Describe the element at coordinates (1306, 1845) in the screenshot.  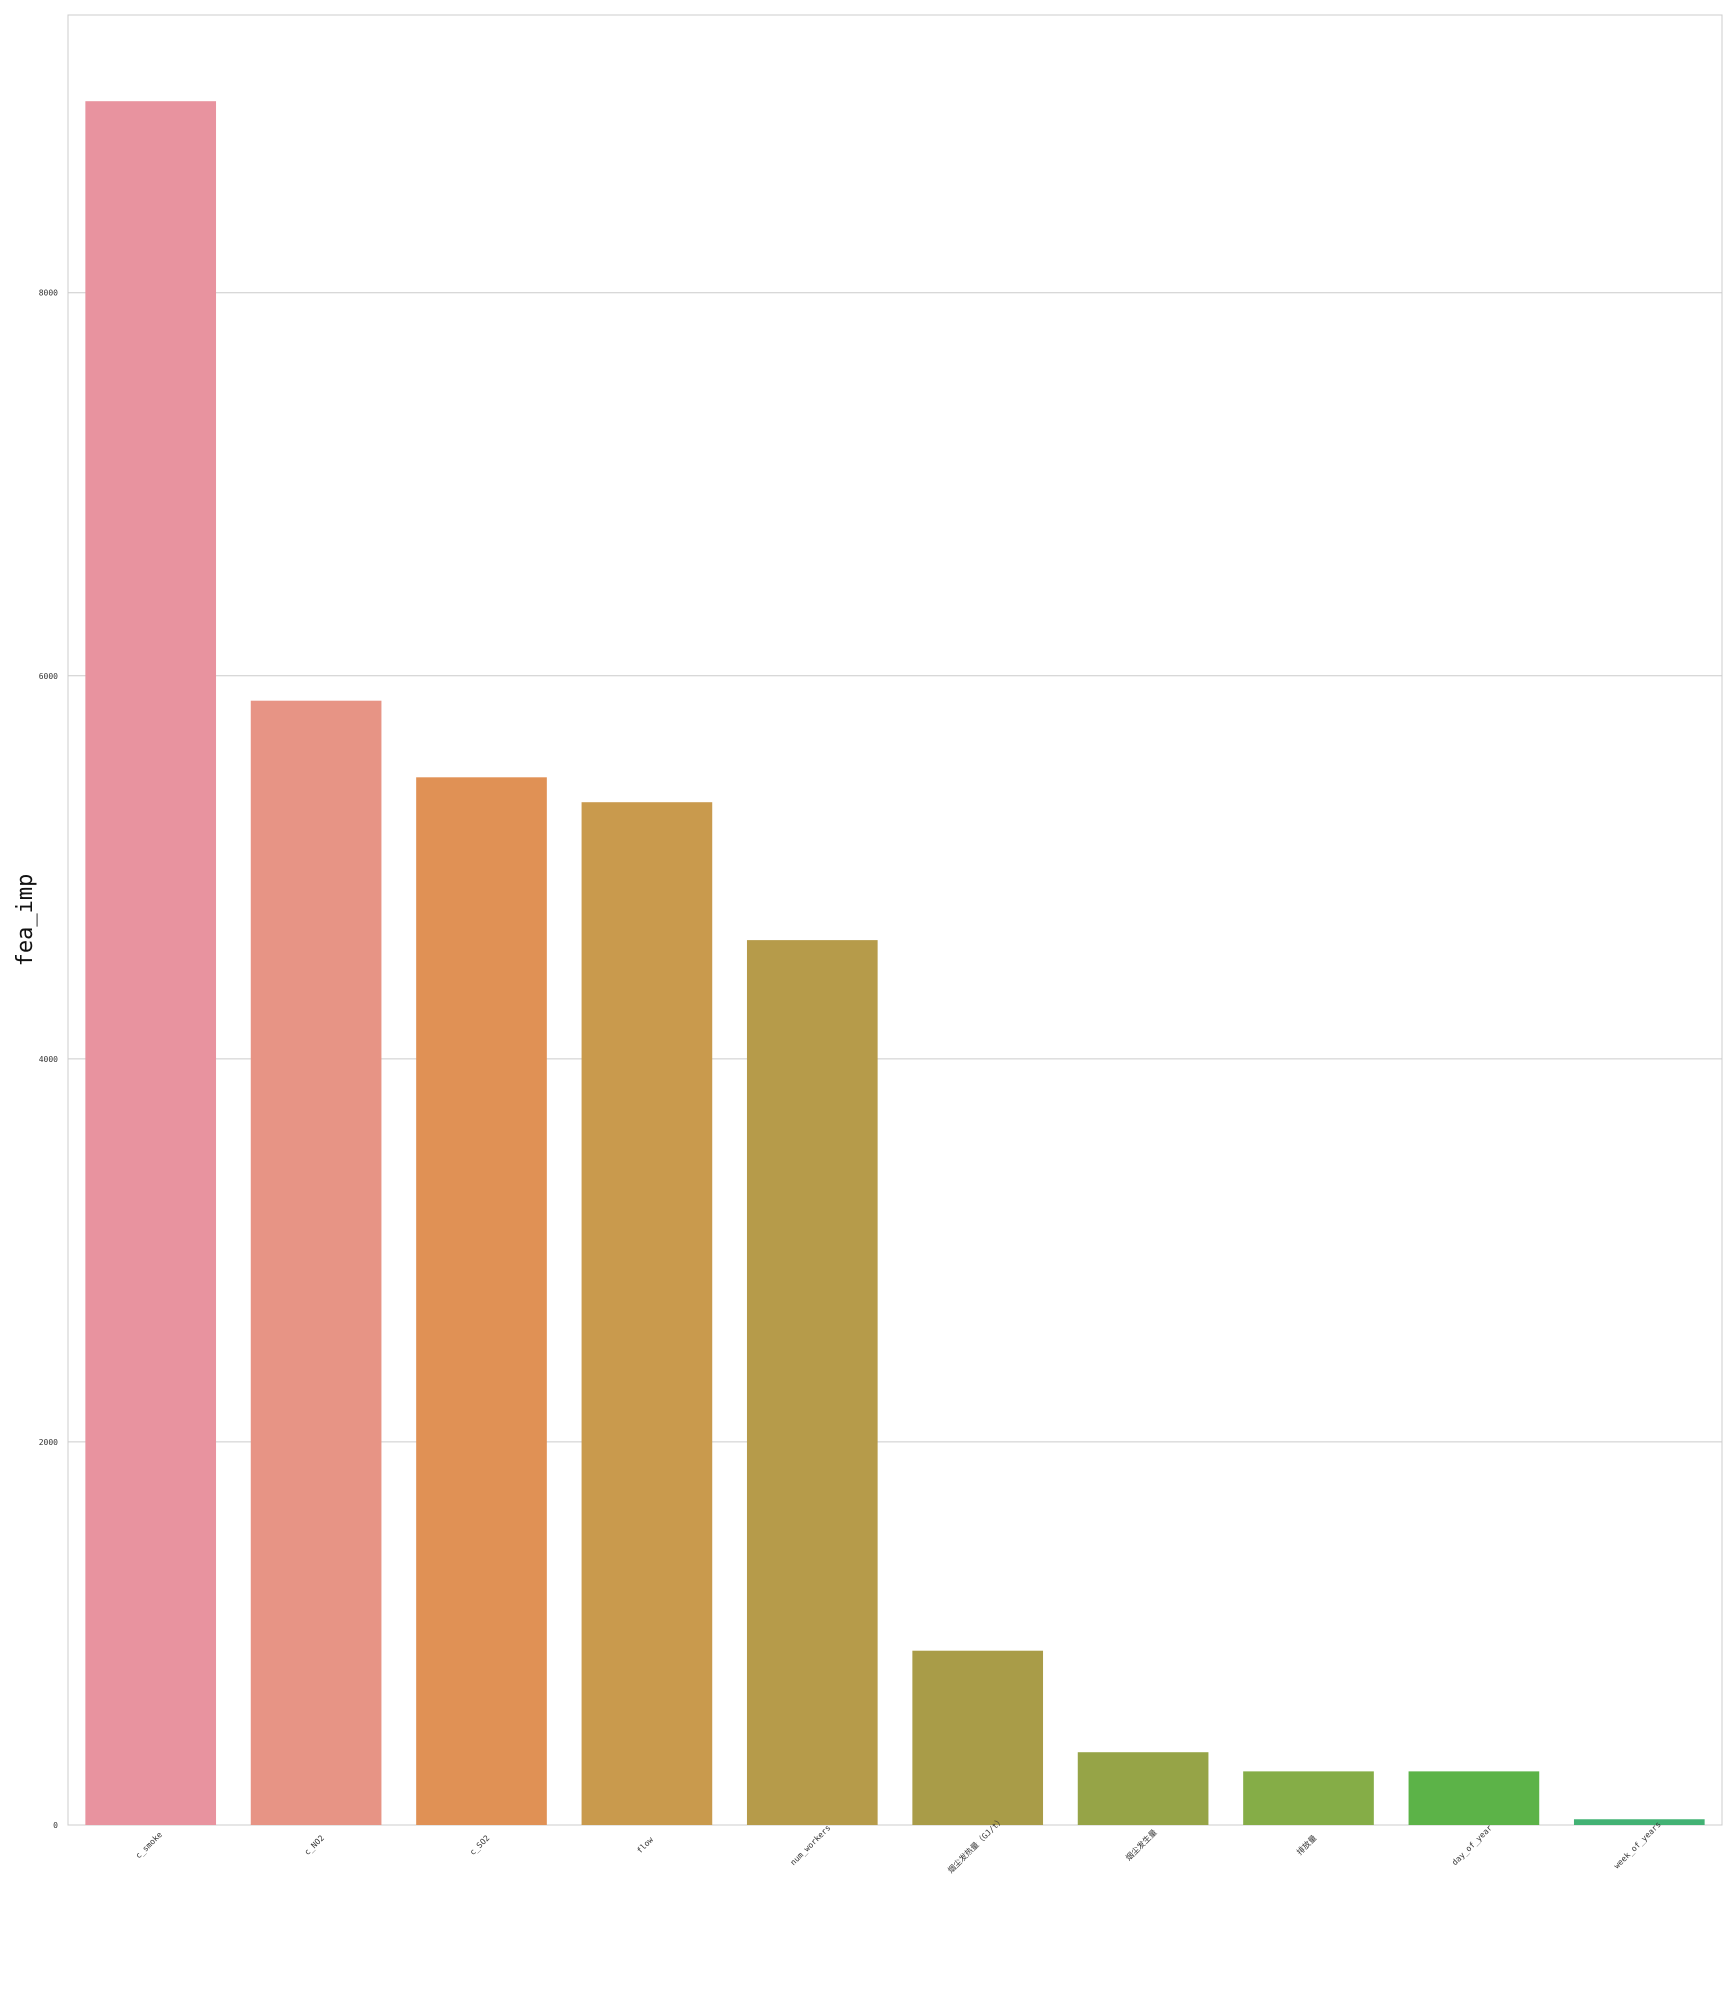
I see `x-tick-label: 排放量` at that location.